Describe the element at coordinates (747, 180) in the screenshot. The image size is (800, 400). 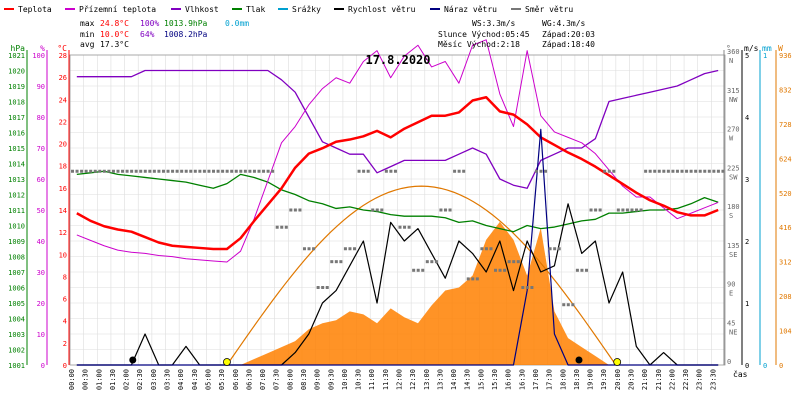
I see `axis-ms-tick: 3` at that location.